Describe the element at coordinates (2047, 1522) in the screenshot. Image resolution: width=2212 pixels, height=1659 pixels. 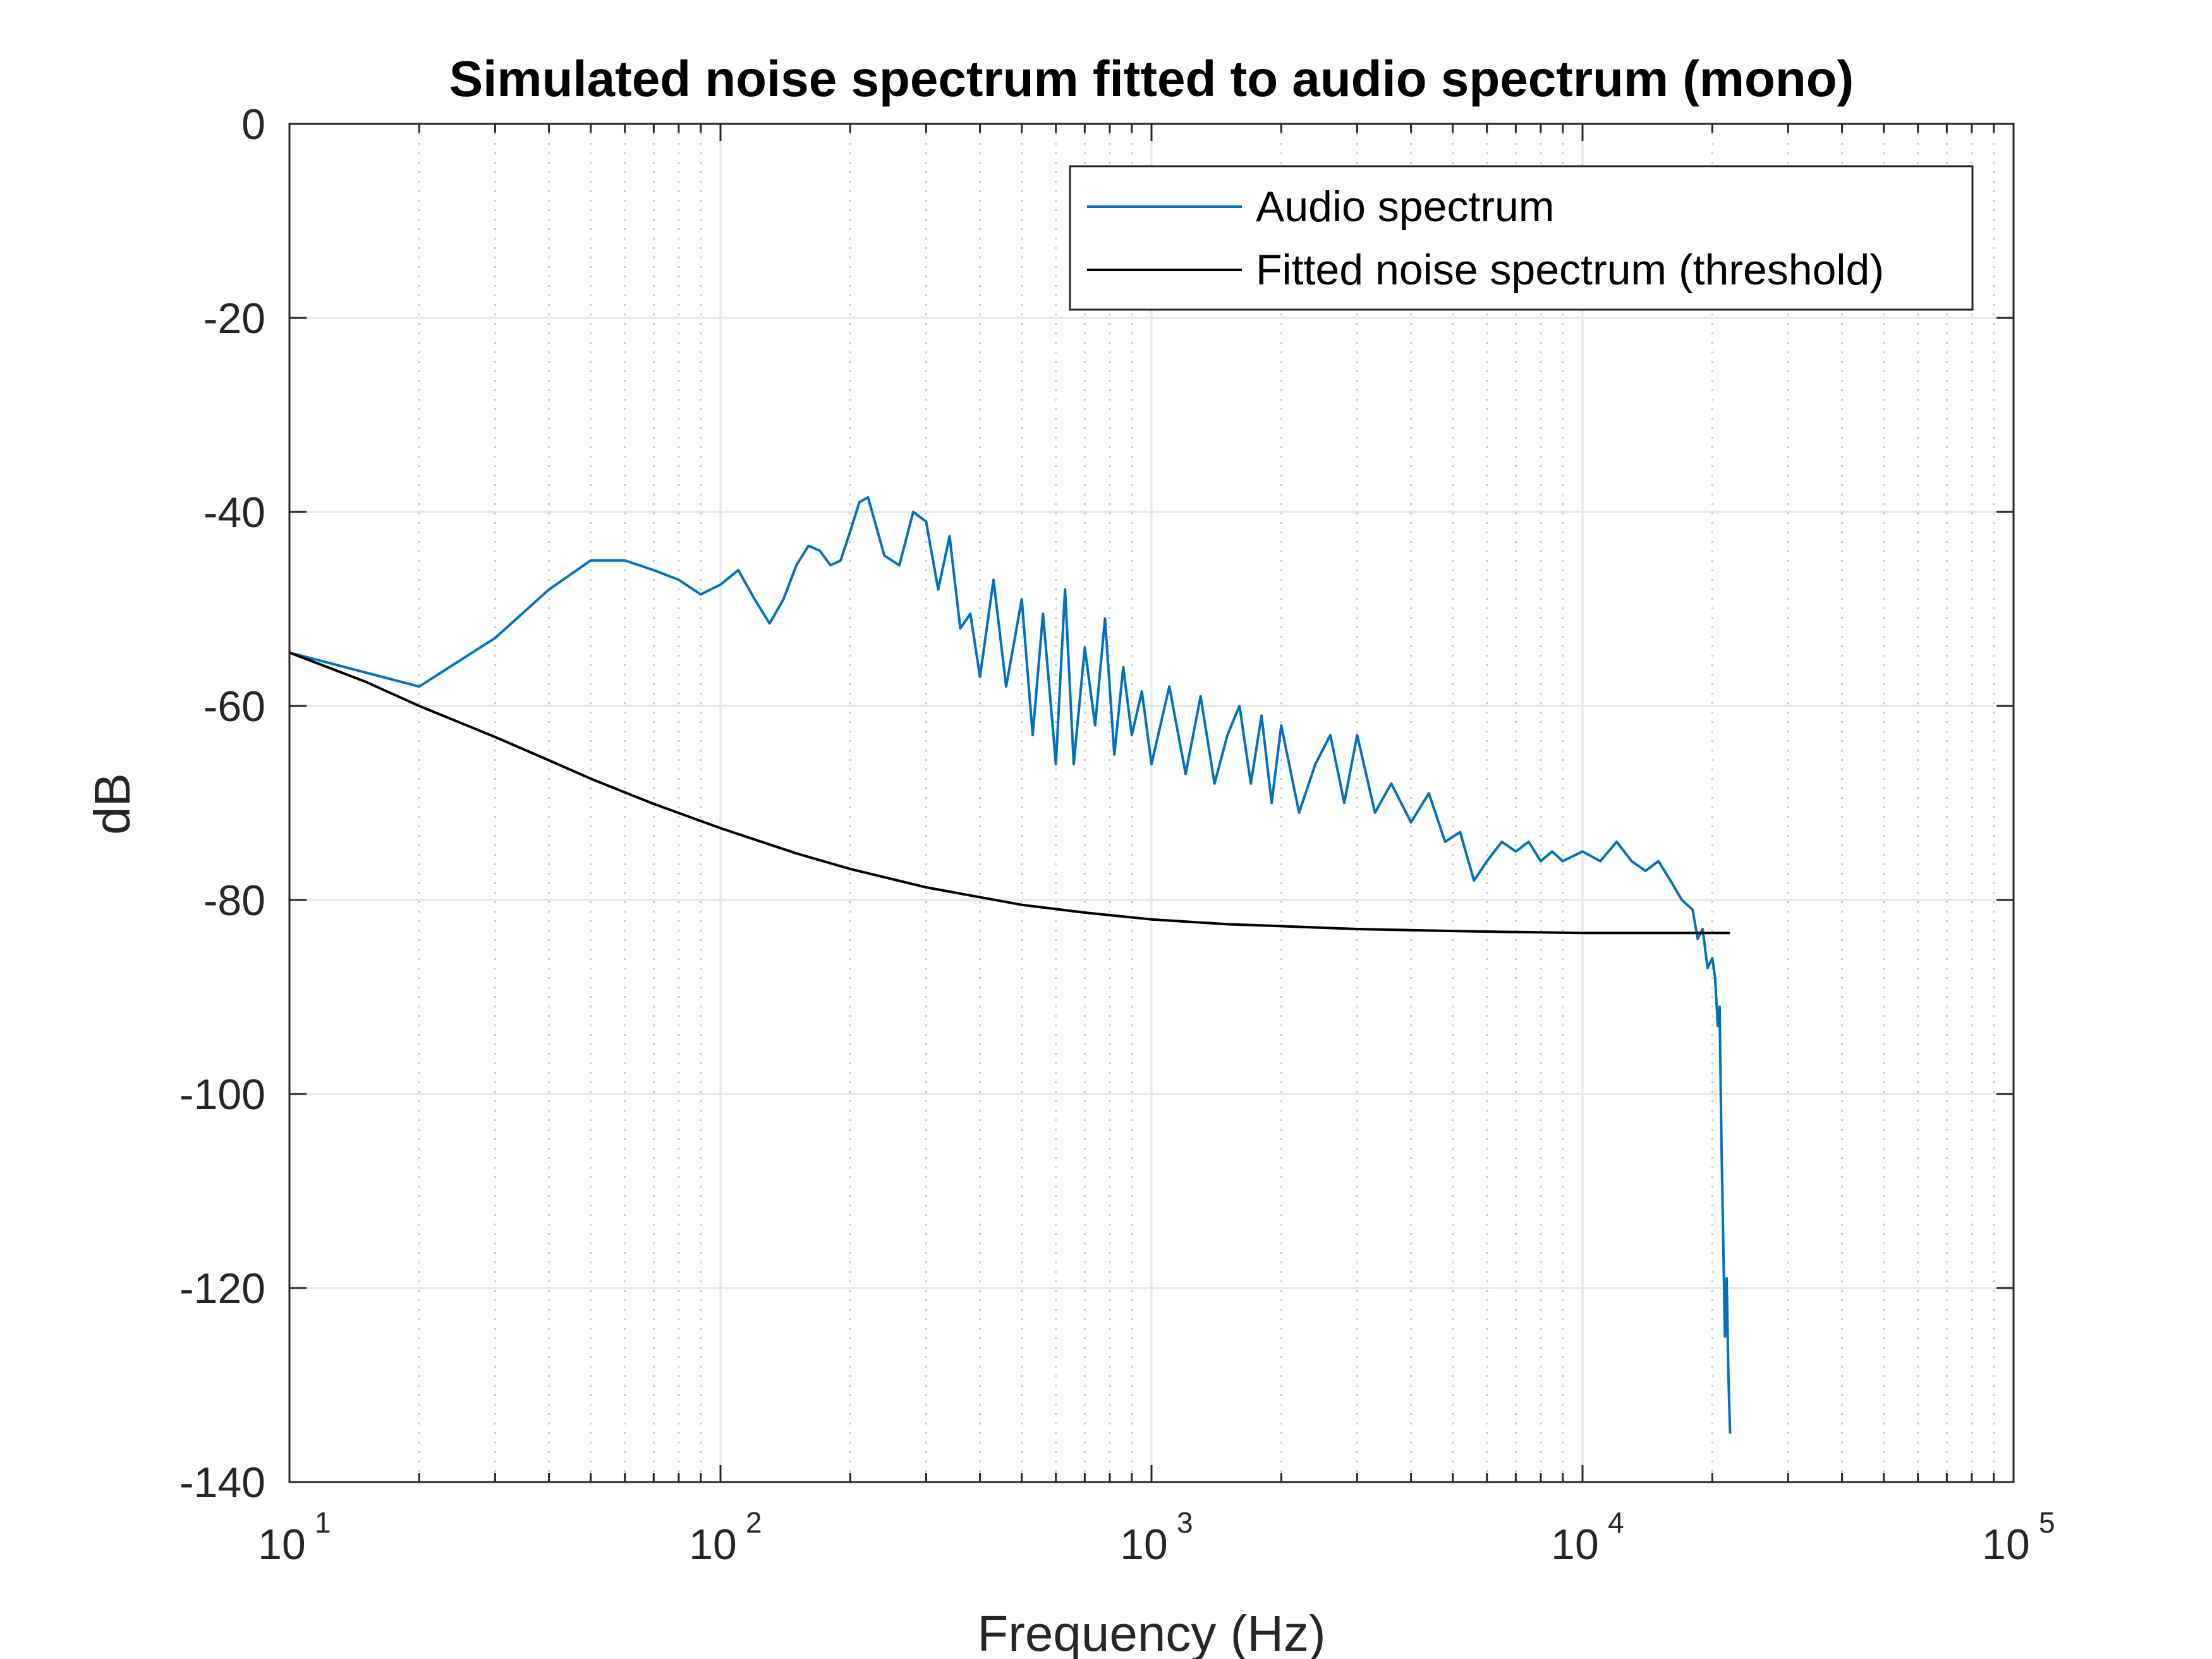
I see `x-tick-exponent: 5` at that location.